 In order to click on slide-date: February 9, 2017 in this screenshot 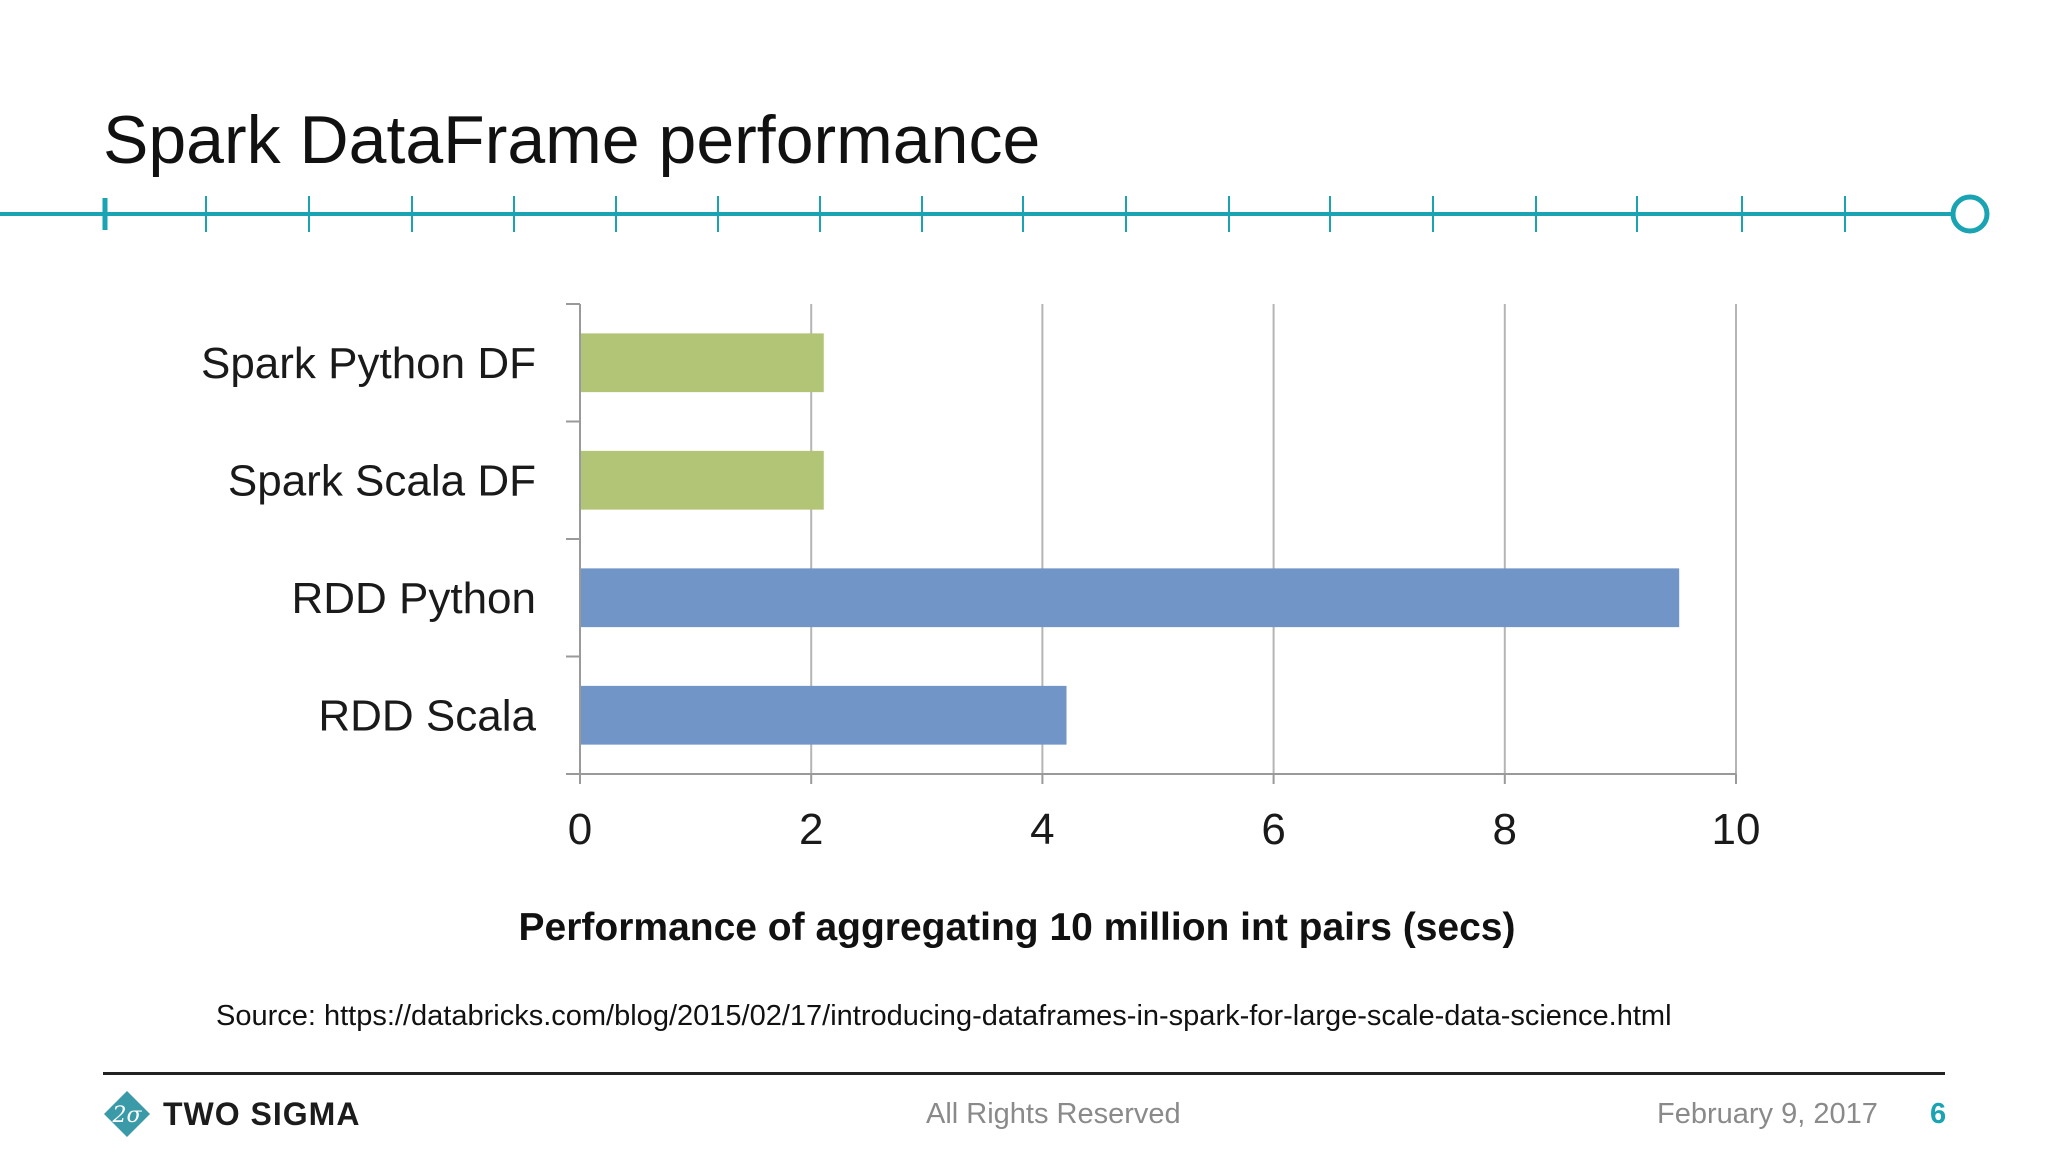, I will do `click(1767, 1114)`.